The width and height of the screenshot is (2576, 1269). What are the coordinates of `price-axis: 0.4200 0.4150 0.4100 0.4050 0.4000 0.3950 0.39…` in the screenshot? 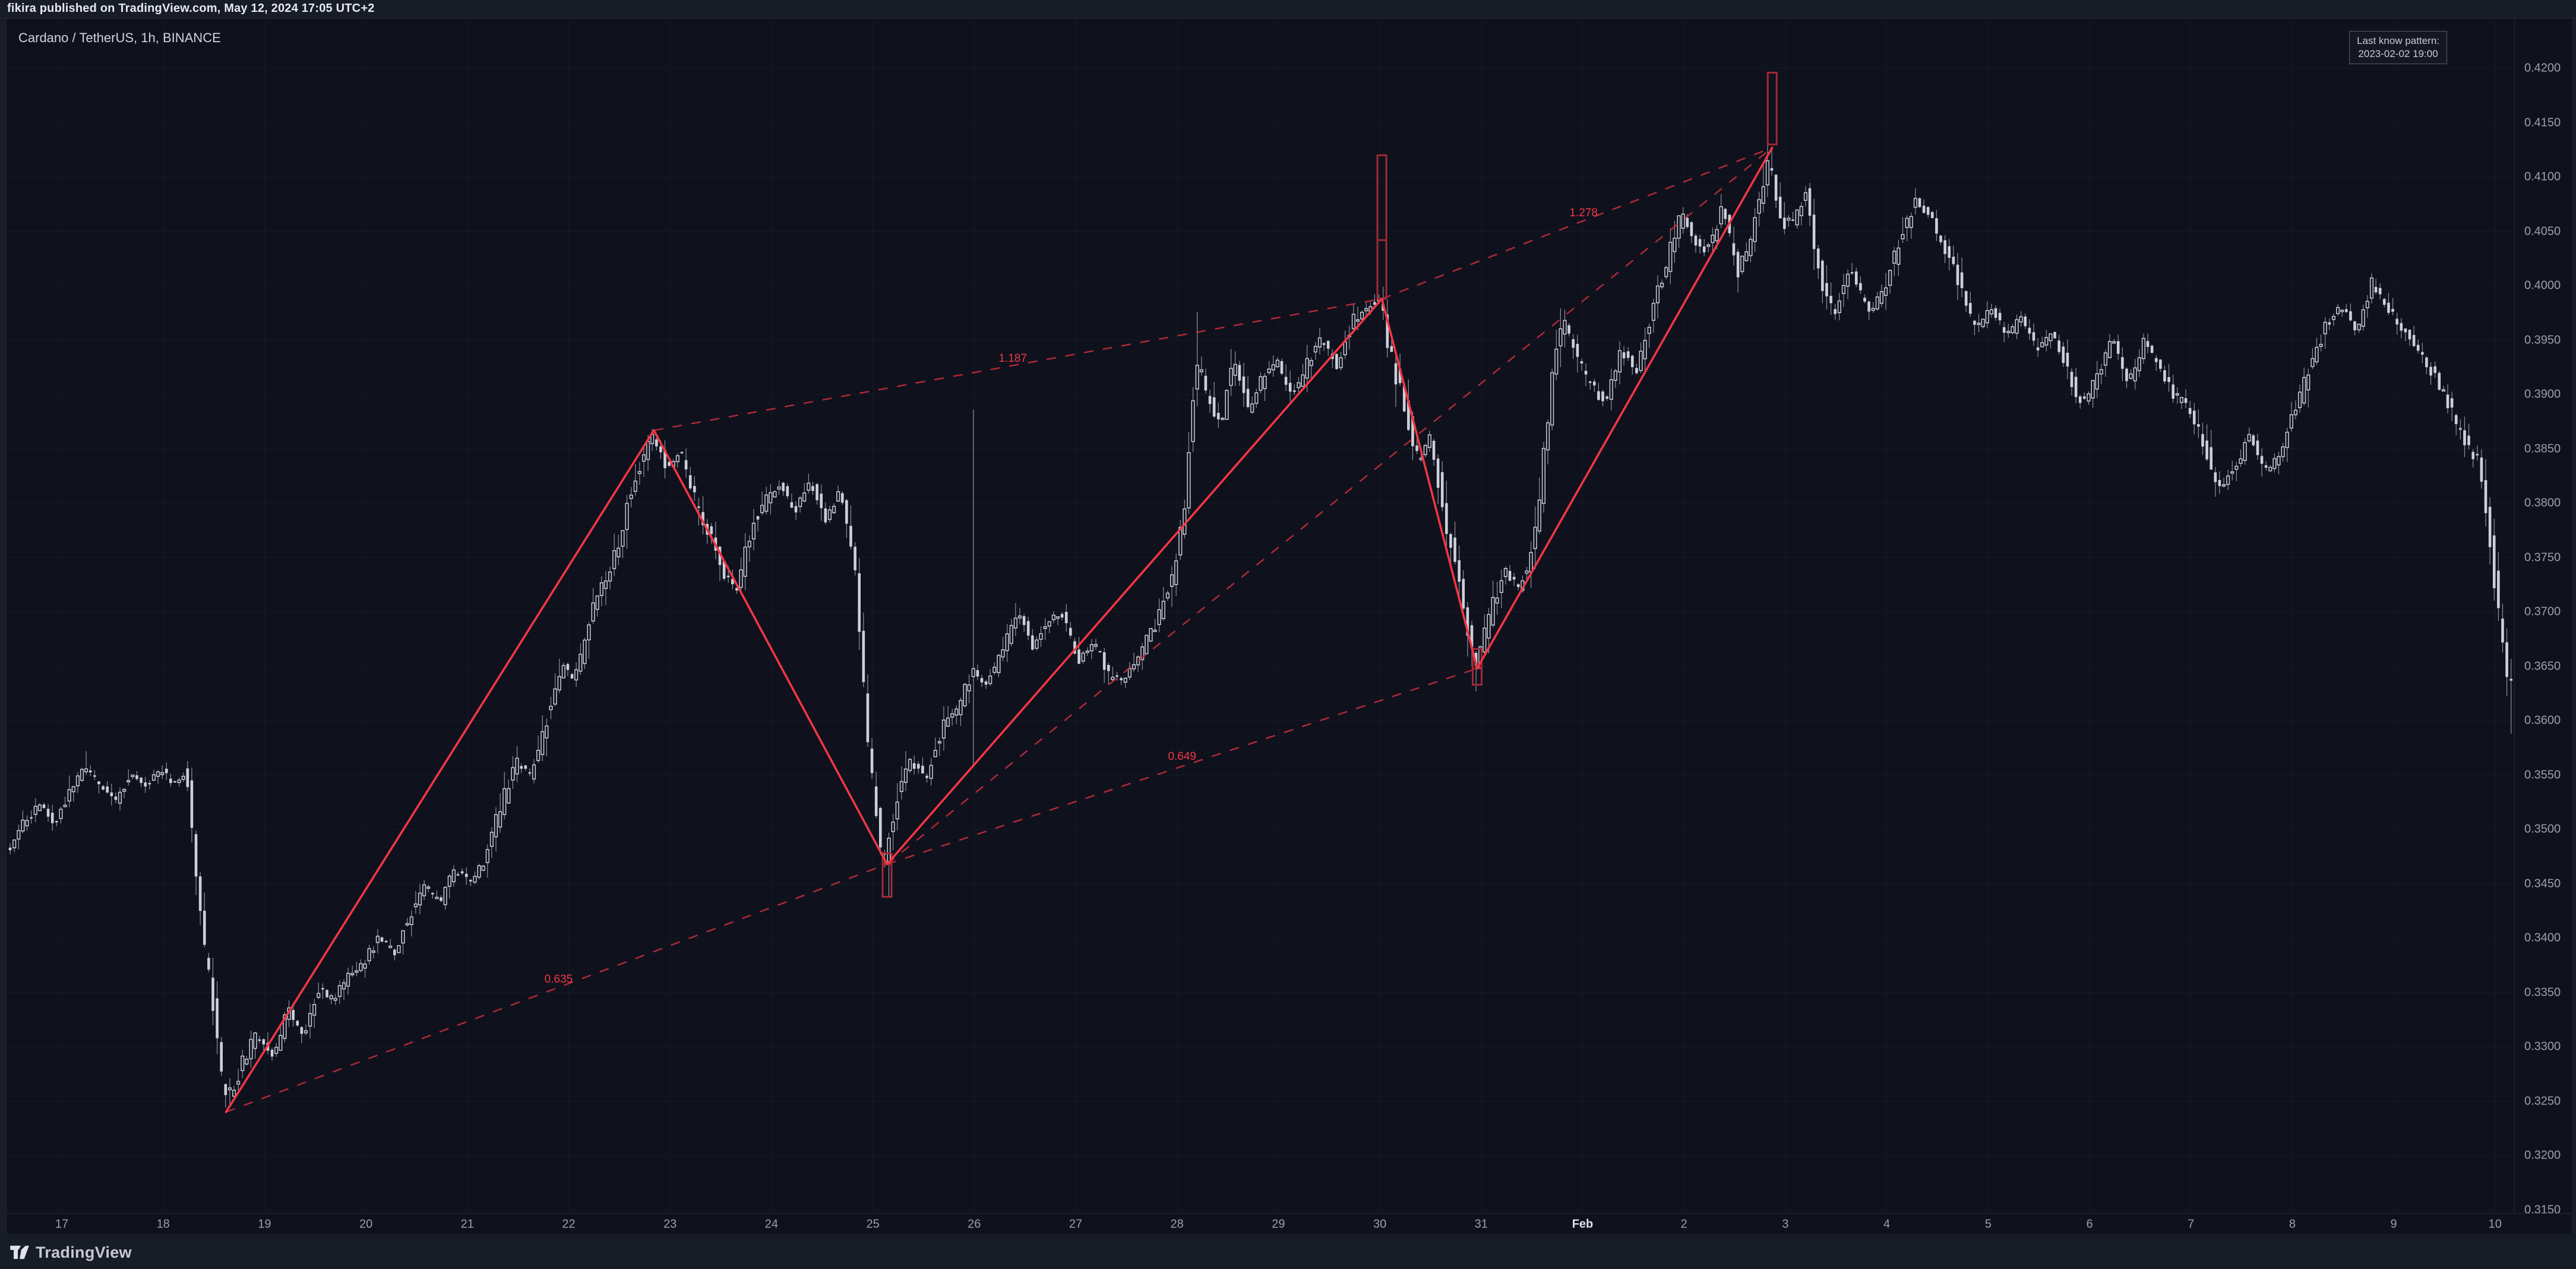 It's located at (2543, 617).